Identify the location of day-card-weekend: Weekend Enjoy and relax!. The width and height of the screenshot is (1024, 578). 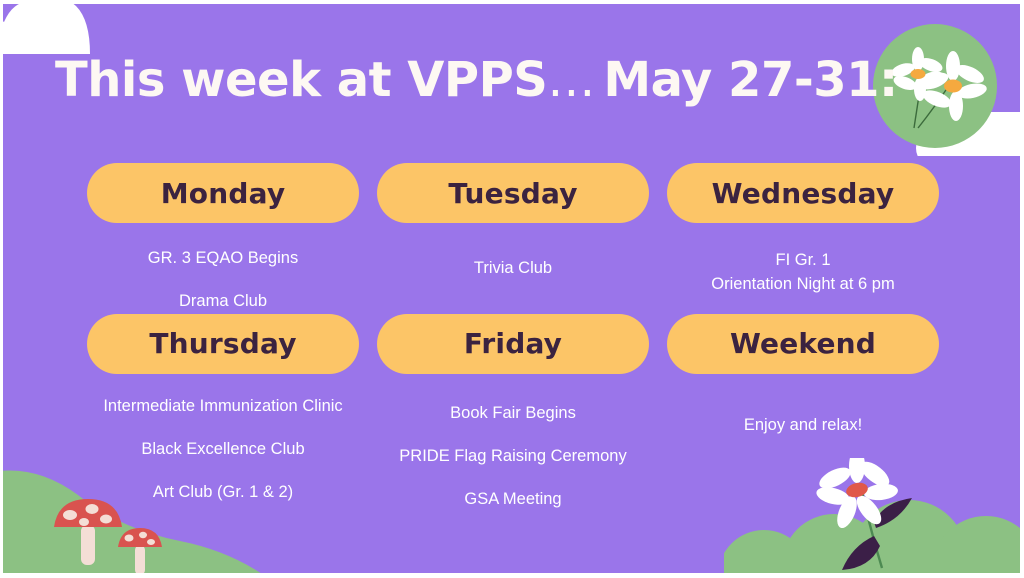
(803, 412).